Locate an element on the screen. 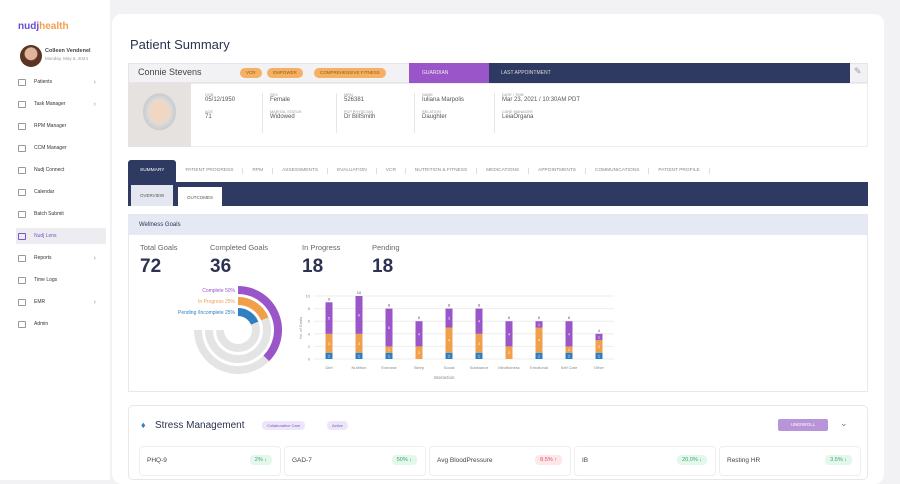  y-tick-label: 8 is located at coordinates (309, 308).